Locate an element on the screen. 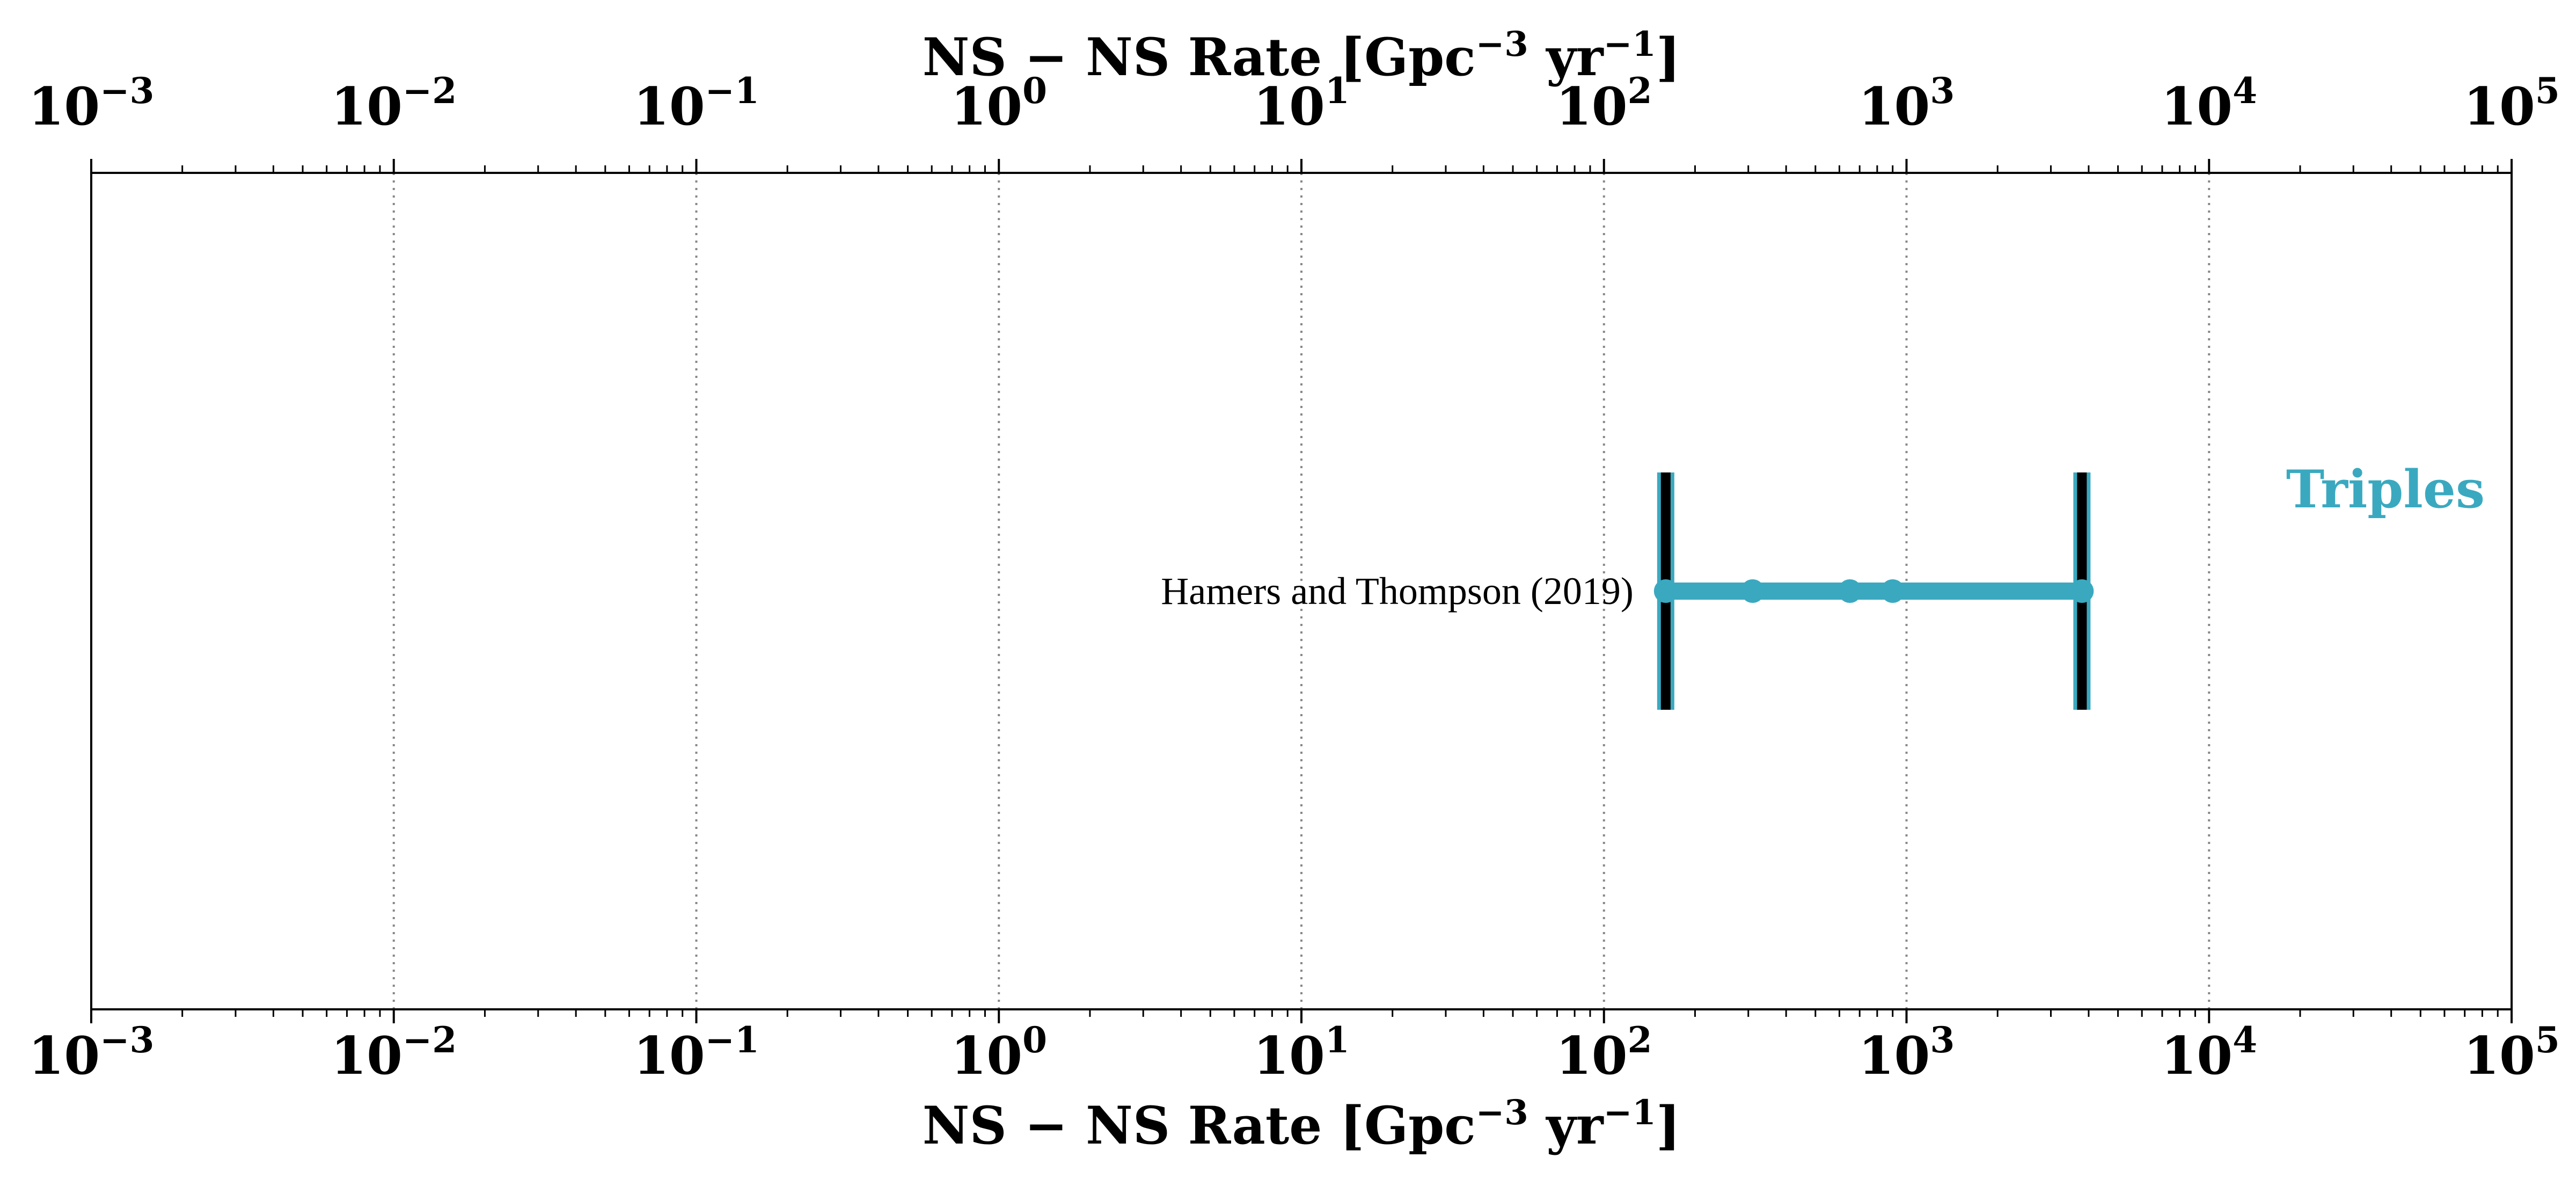 The image size is (2576, 1179). top-tick-labels: 10−3 10−2 10−1 100 101 102 103 104 105 is located at coordinates (1294, 103).